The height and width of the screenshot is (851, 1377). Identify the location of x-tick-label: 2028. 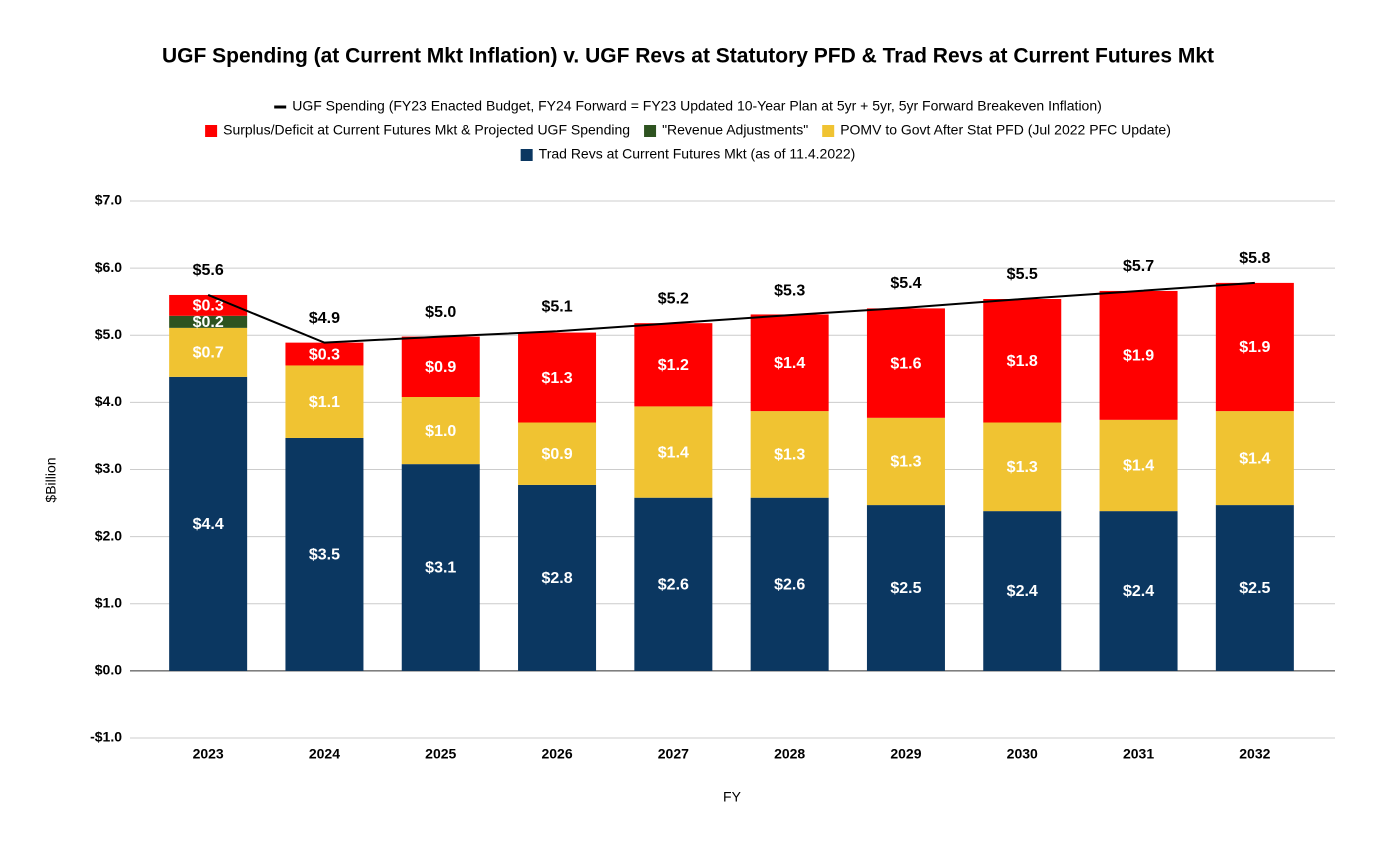
(789, 754).